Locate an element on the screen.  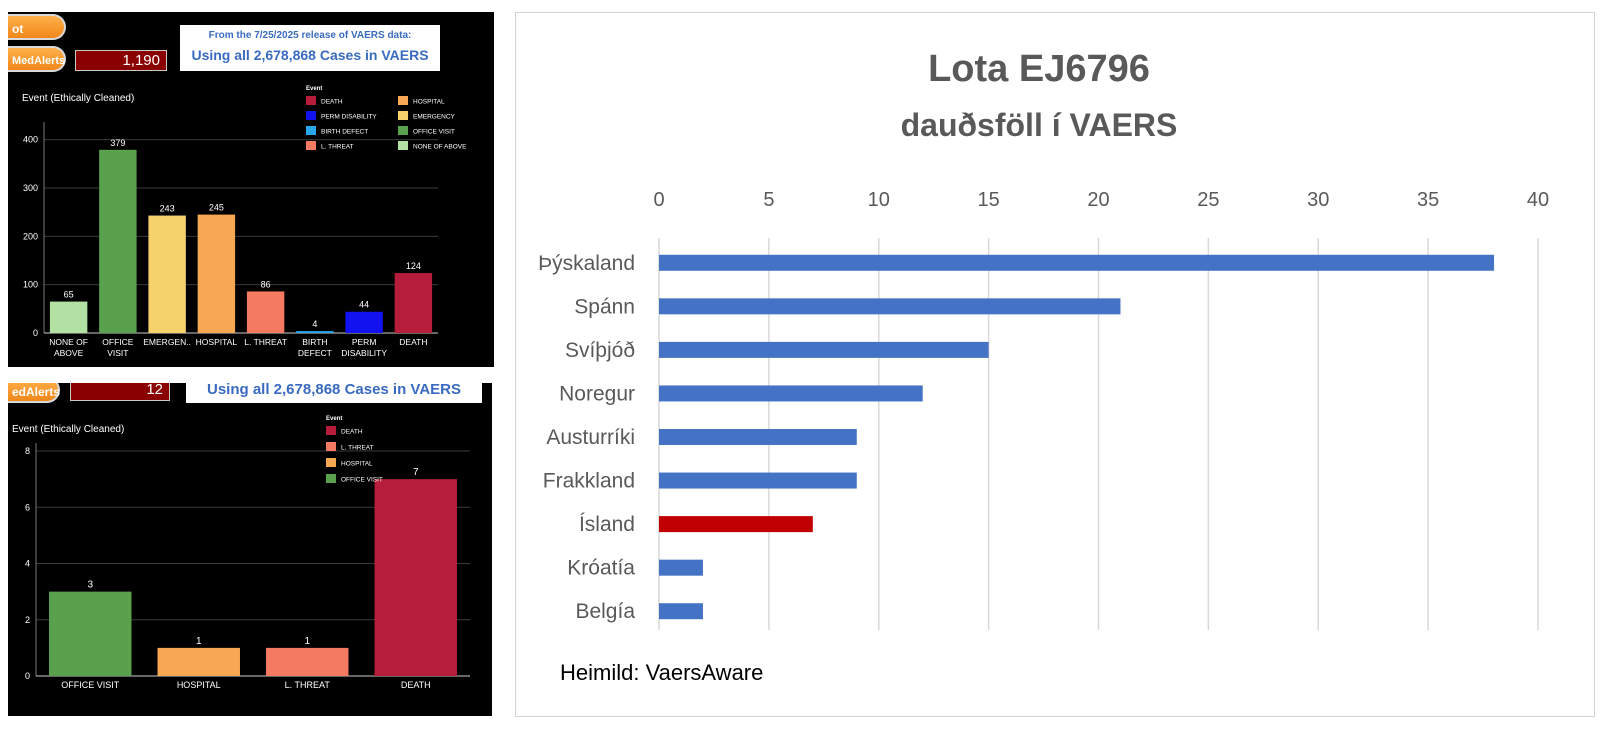
bar-kr-at-a is located at coordinates (681, 567).